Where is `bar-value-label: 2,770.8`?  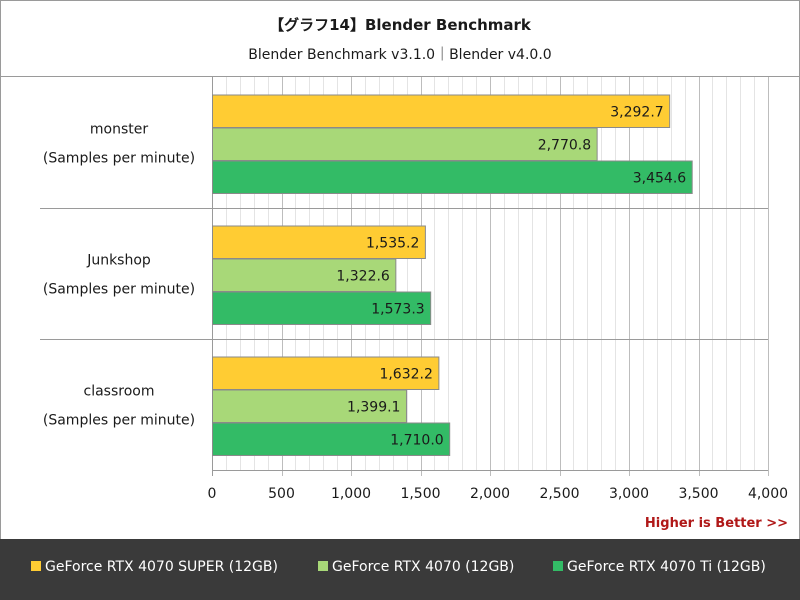
bar-value-label: 2,770.8 is located at coordinates (564, 145).